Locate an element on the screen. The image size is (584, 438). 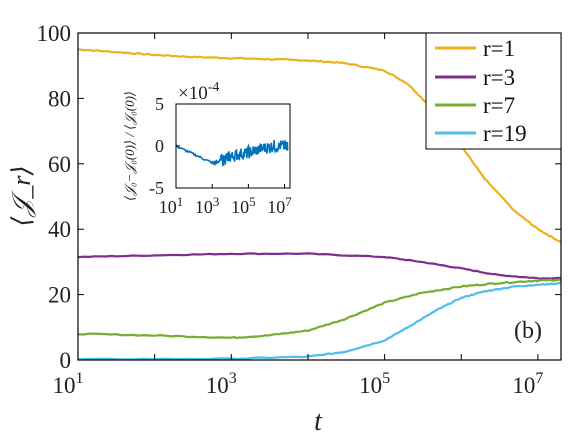
inset-y-tick-label: 0 is located at coordinates (159, 146).